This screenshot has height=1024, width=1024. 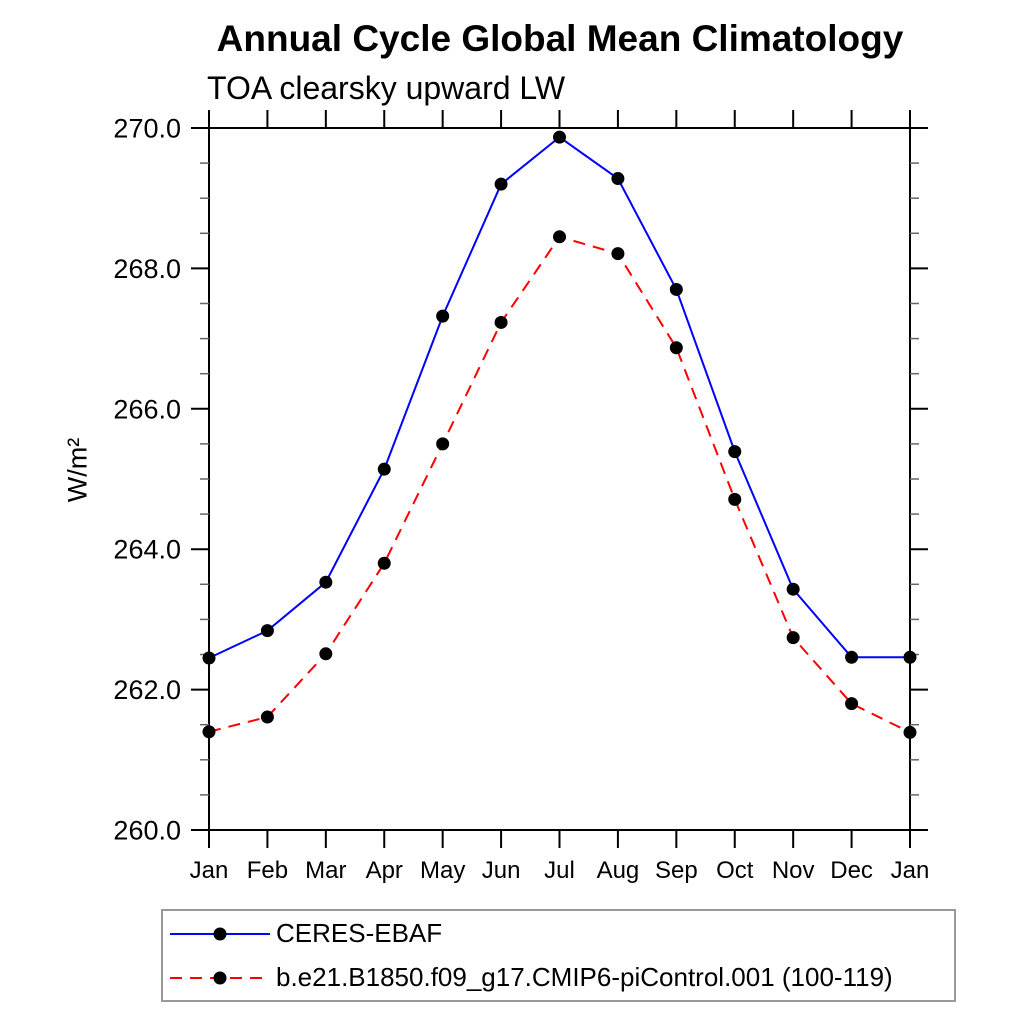 I want to click on x-tick-label: Oct, so click(x=735, y=870).